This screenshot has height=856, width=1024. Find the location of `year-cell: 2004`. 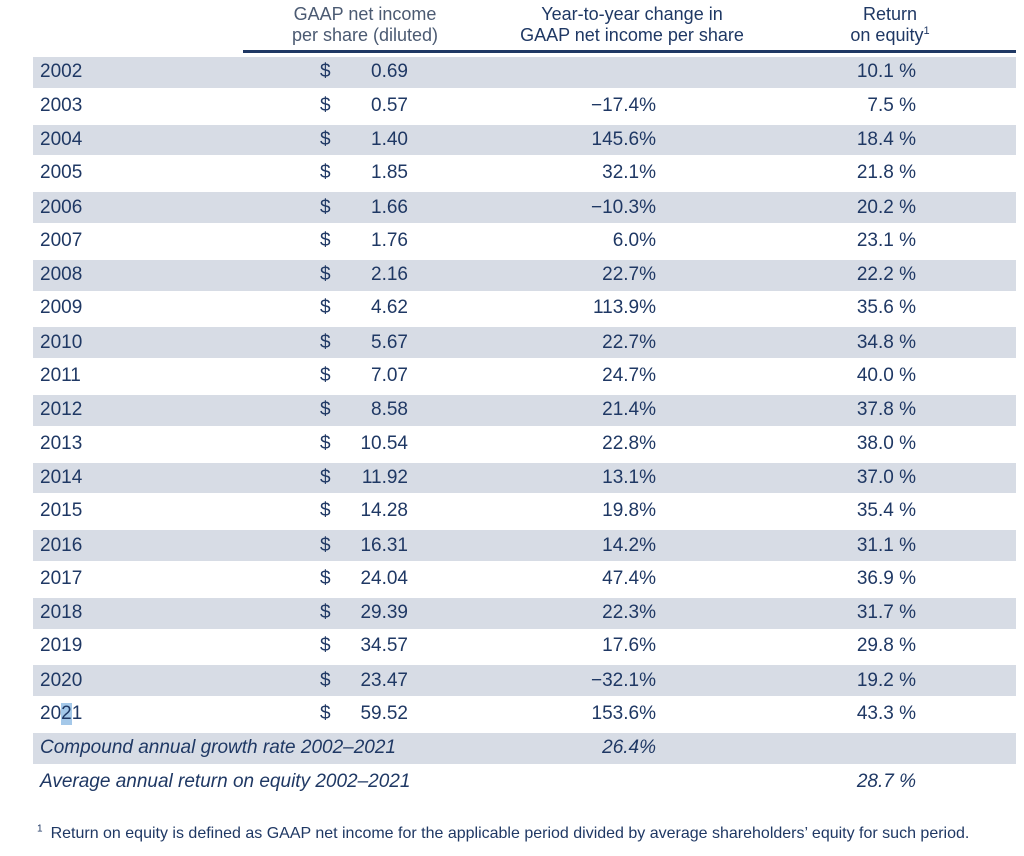

year-cell: 2004 is located at coordinates (61, 139).